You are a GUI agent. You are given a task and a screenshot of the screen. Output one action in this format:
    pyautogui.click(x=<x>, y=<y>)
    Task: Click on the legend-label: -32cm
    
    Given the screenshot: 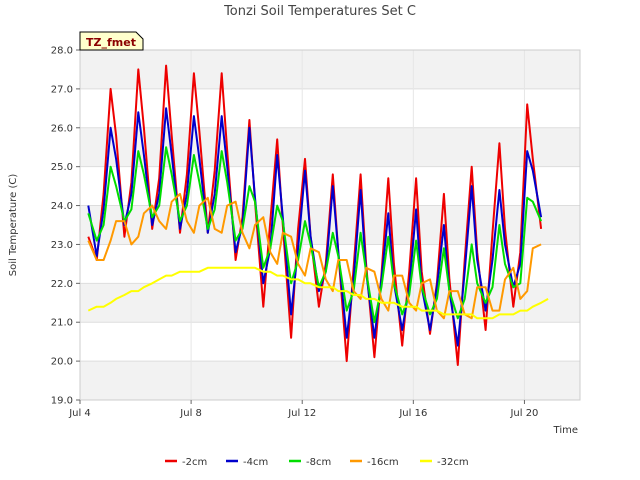 What is the action you would take?
    pyautogui.click(x=453, y=462)
    